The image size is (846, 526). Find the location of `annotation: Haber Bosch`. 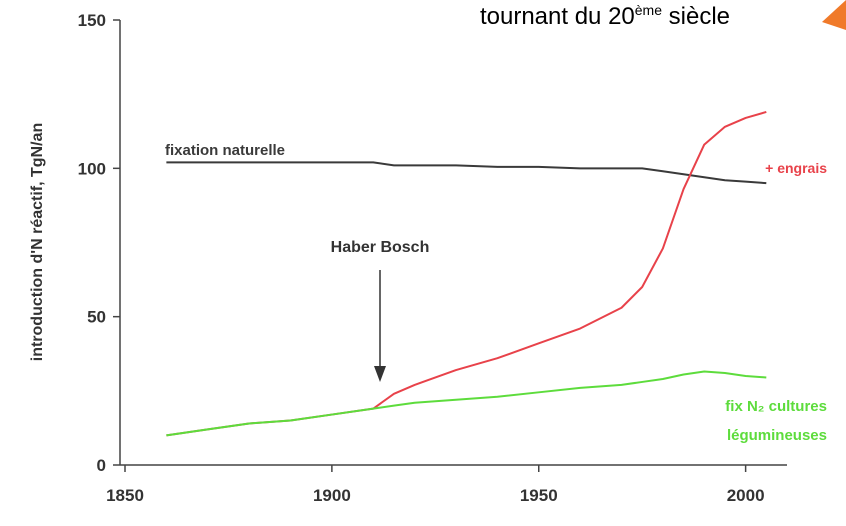

annotation: Haber Bosch is located at coordinates (380, 247).